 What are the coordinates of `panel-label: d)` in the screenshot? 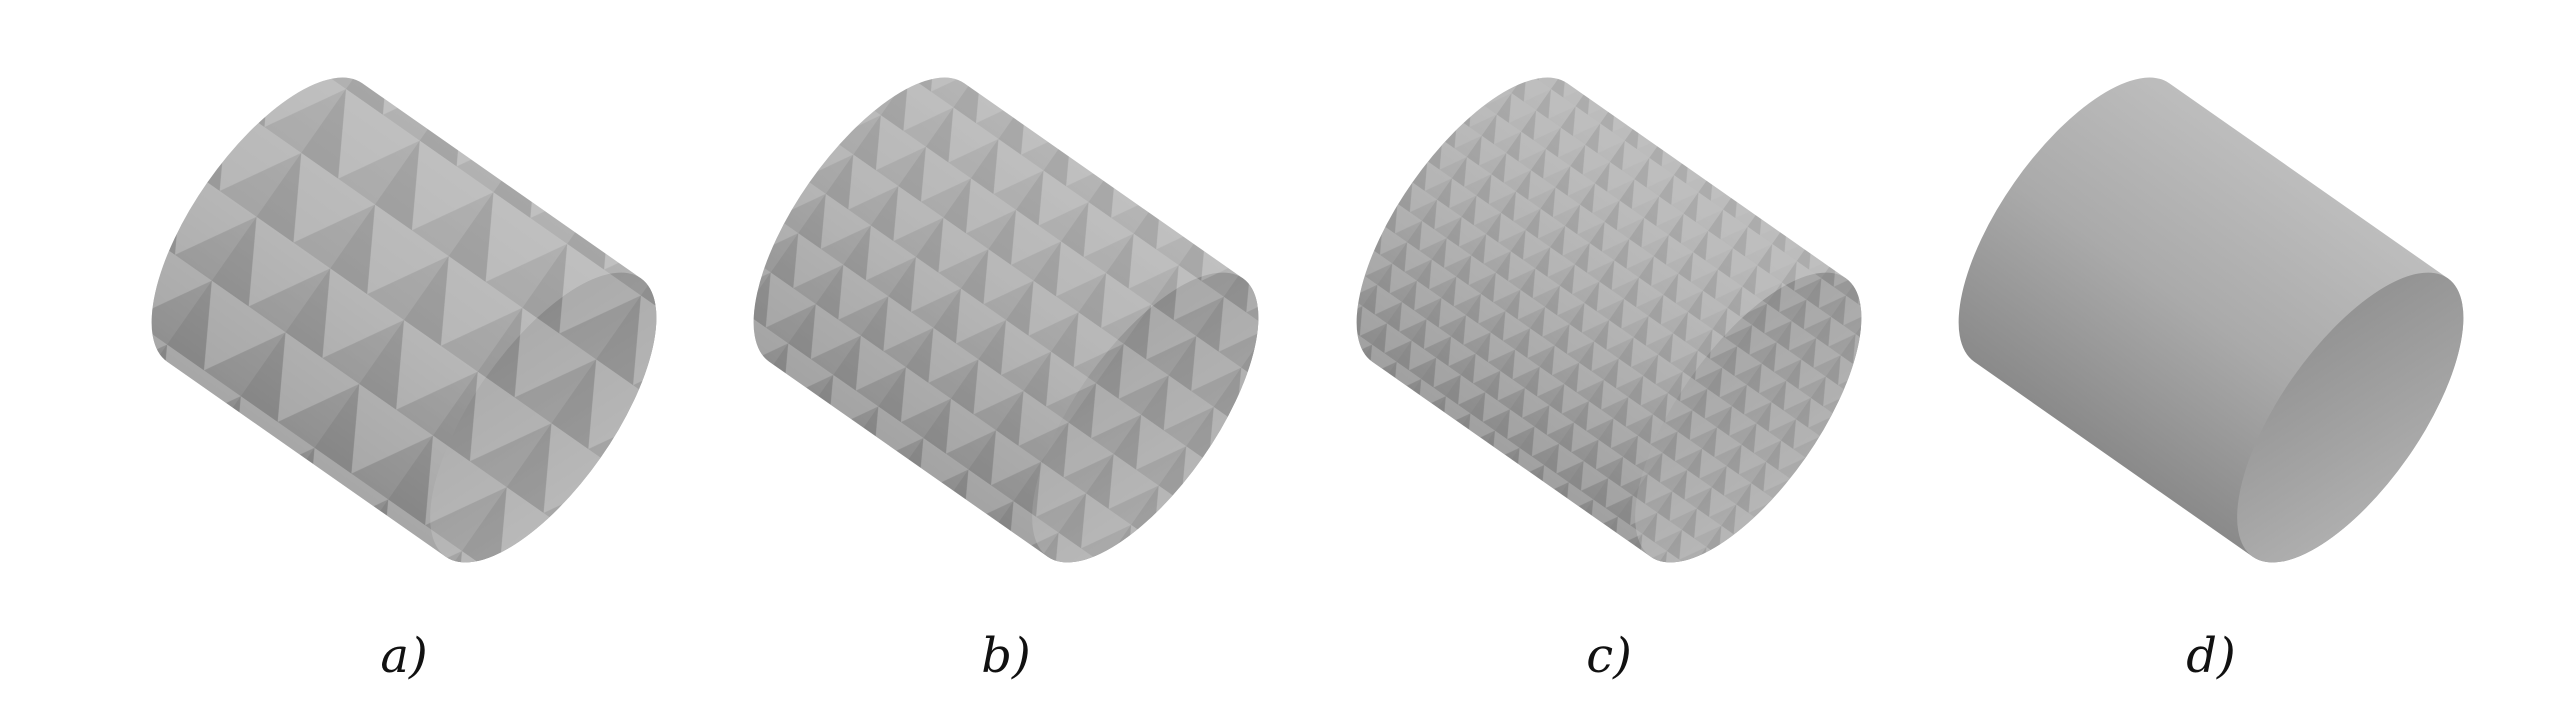 It's located at (2210, 656).